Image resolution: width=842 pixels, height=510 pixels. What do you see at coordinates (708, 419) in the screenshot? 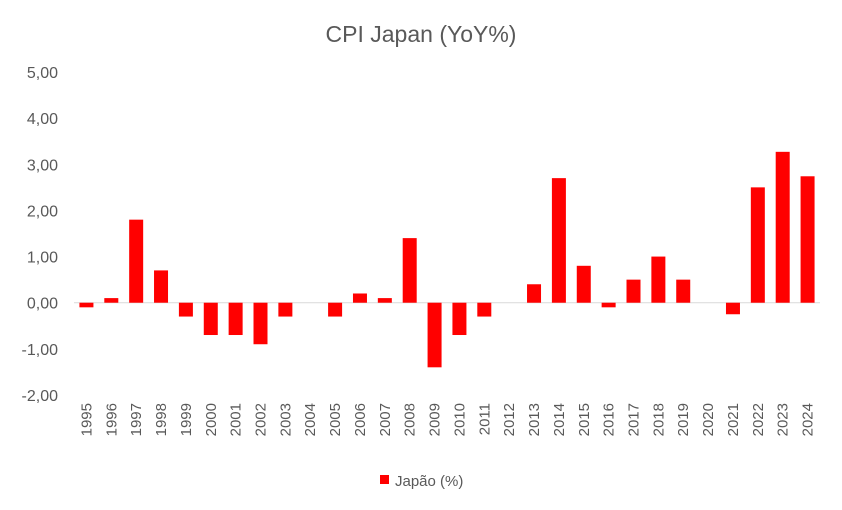
I see `x-tick-label: 2020` at bounding box center [708, 419].